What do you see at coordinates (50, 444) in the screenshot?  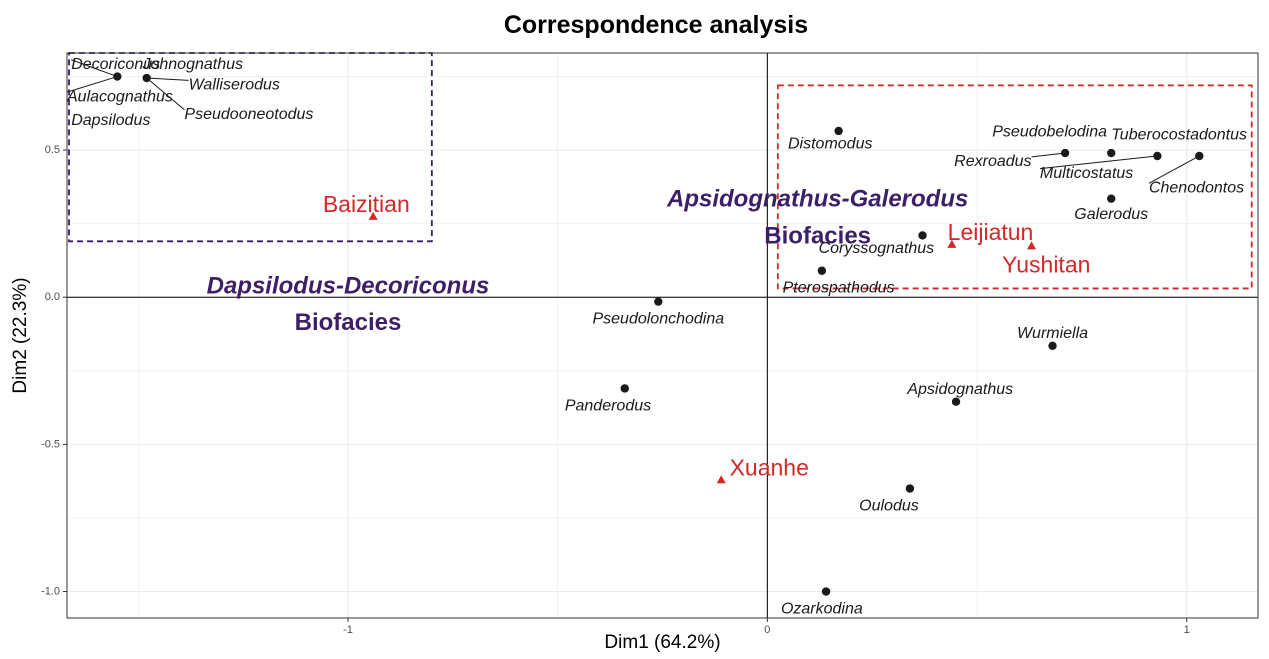 I see `y-tick-label: -0.5` at bounding box center [50, 444].